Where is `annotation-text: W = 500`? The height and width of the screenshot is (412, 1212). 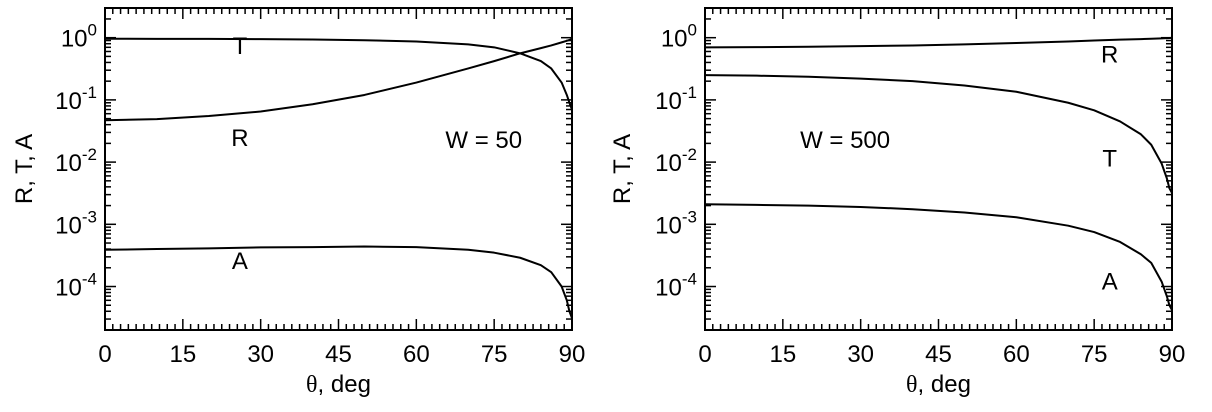 annotation-text: W = 500 is located at coordinates (845, 140).